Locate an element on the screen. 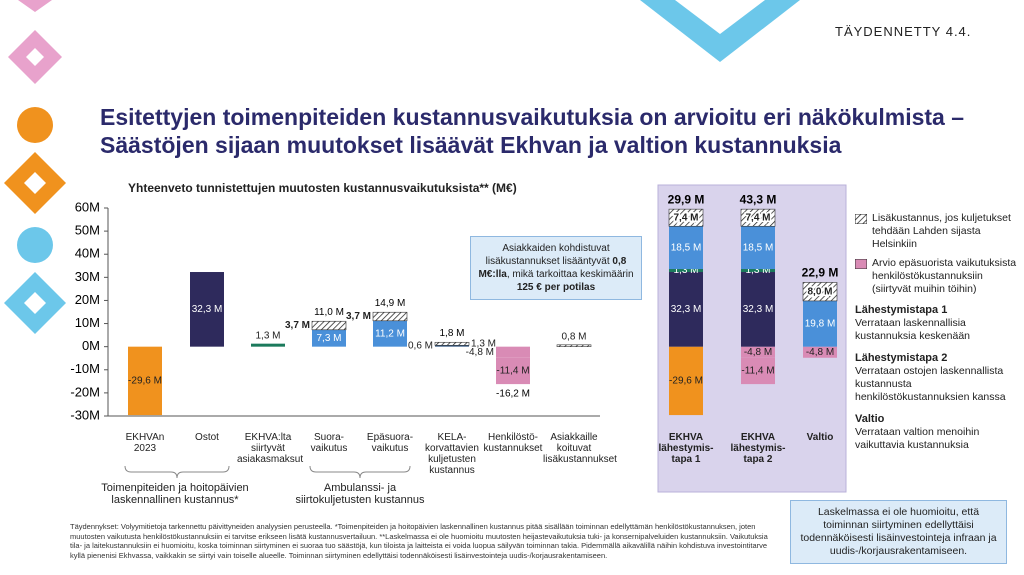 This screenshot has height=575, width=1024. x-tick-label: Valtio is located at coordinates (820, 437).